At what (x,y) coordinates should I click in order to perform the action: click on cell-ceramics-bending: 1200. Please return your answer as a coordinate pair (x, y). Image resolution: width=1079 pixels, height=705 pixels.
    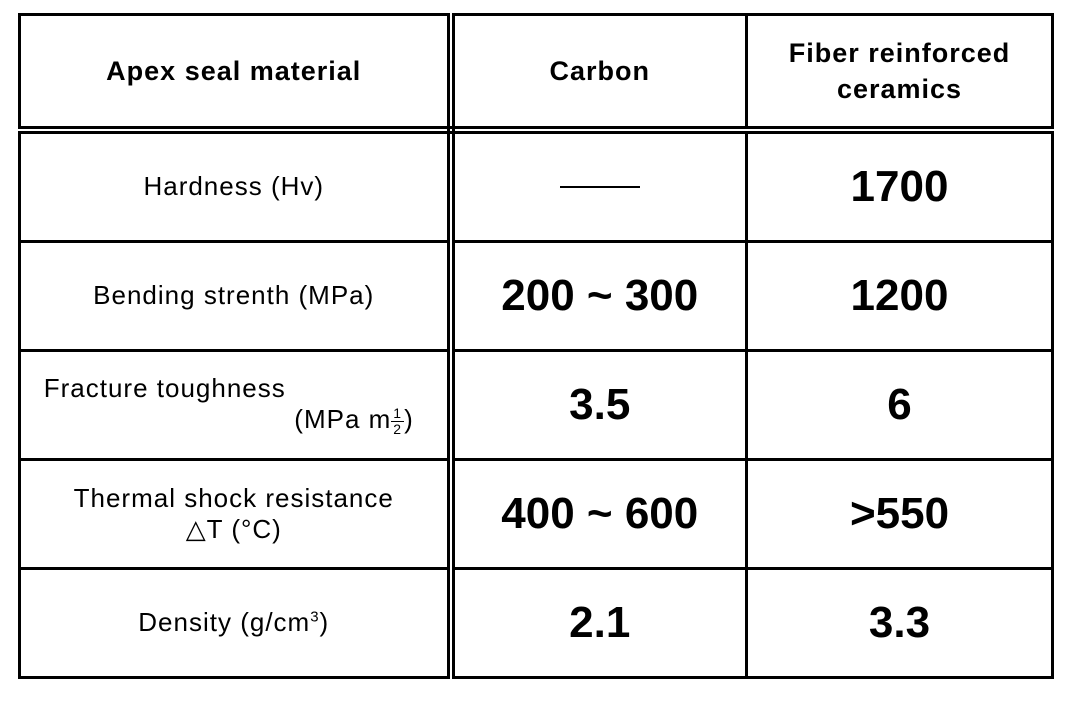
    Looking at the image, I should click on (899, 296).